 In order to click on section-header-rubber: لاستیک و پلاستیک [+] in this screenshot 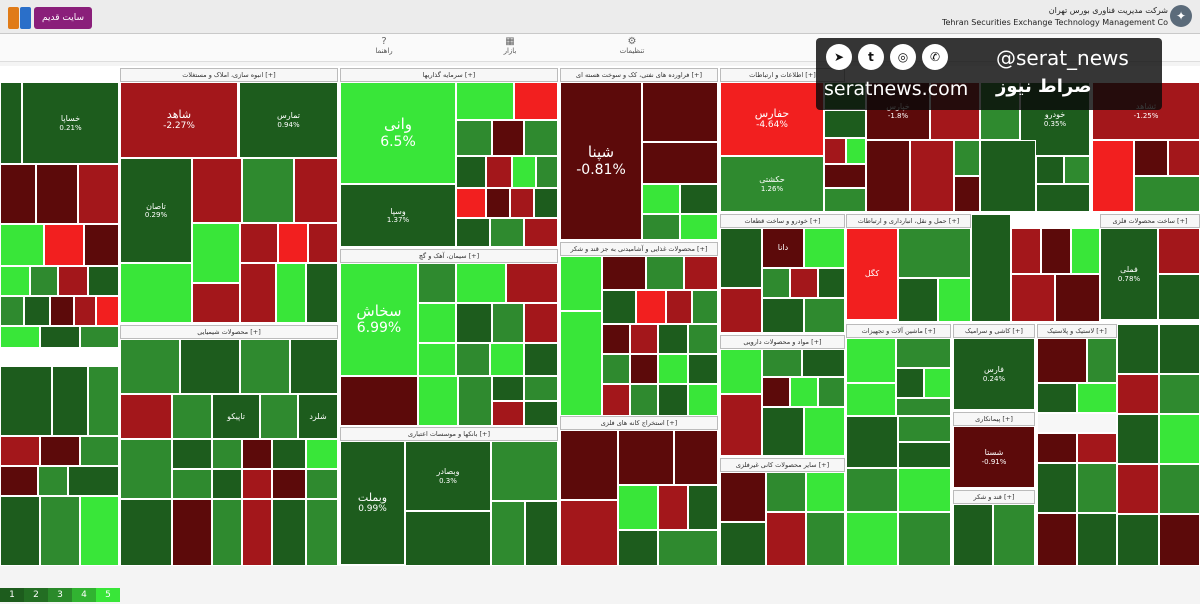, I will do `click(1077, 331)`.